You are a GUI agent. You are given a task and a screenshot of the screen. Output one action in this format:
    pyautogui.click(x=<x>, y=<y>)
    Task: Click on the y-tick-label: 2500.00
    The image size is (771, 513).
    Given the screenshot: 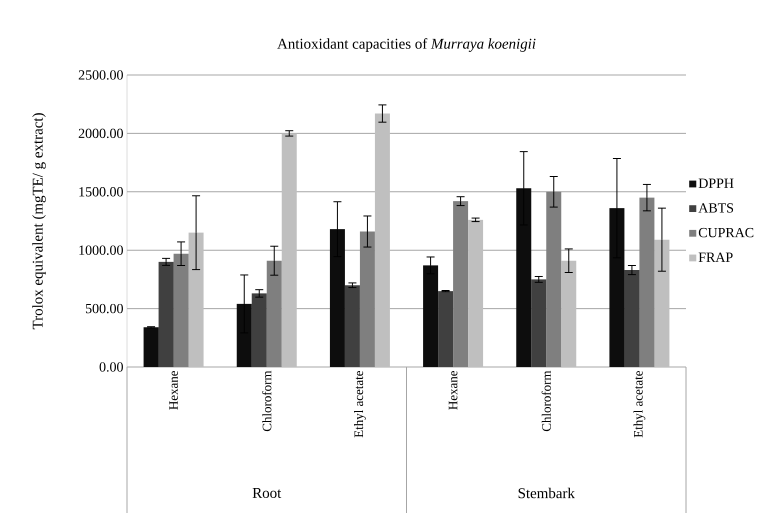 What is the action you would take?
    pyautogui.click(x=100, y=75)
    